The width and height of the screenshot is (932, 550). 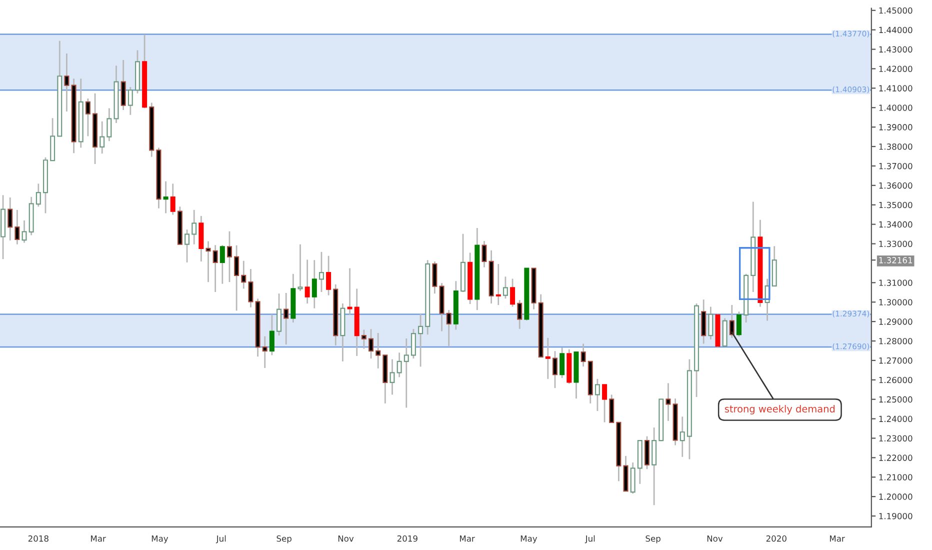 I want to click on annotation: strong weekly demand, so click(x=779, y=409).